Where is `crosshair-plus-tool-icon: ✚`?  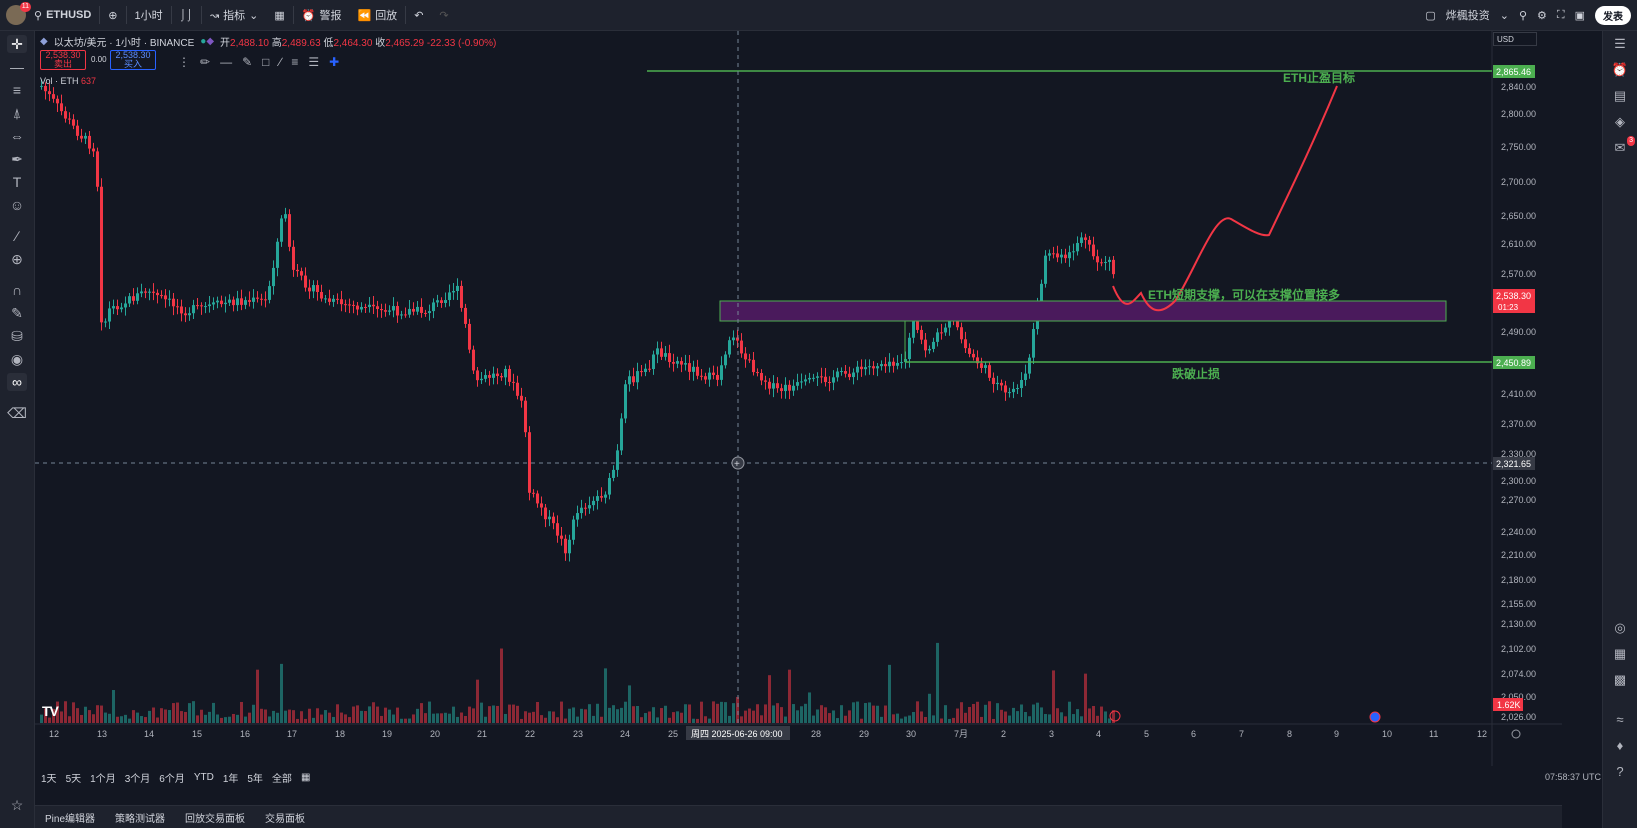
crosshair-plus-tool-icon: ✚ is located at coordinates (334, 62).